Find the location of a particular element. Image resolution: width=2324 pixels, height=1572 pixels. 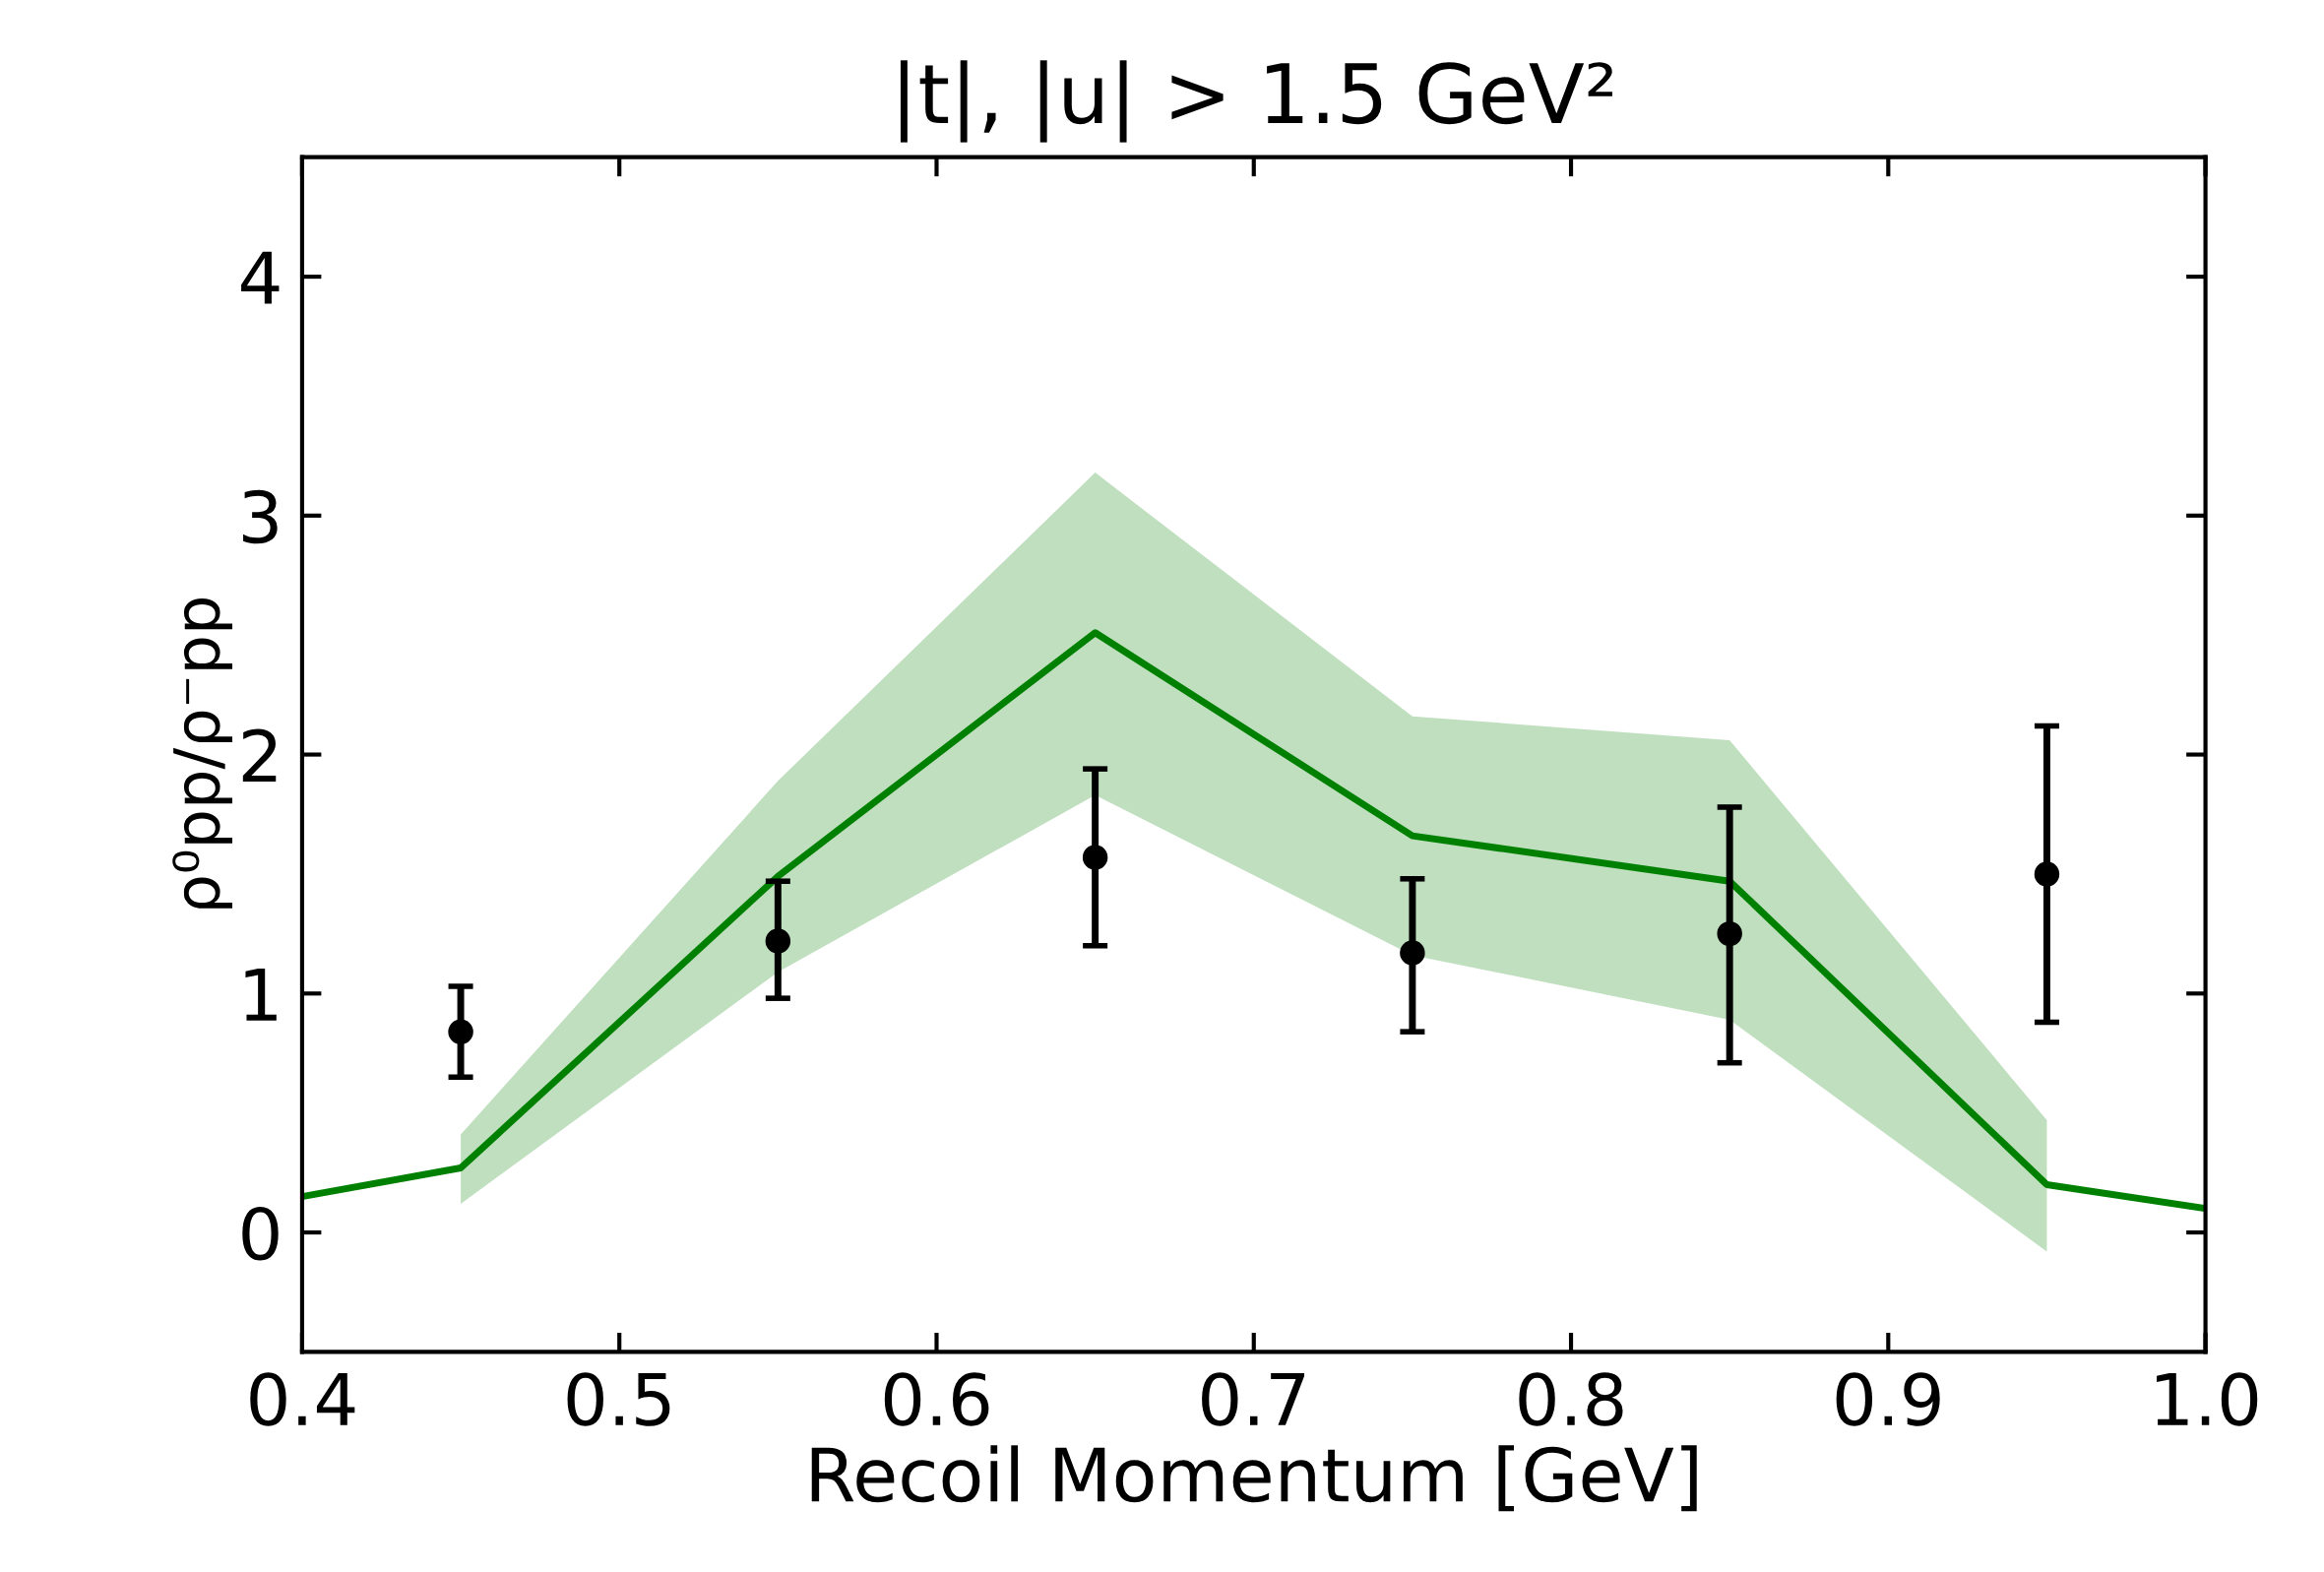

chart-title: |t|, |u| > 1.5 GeV² is located at coordinates (1256, 101).